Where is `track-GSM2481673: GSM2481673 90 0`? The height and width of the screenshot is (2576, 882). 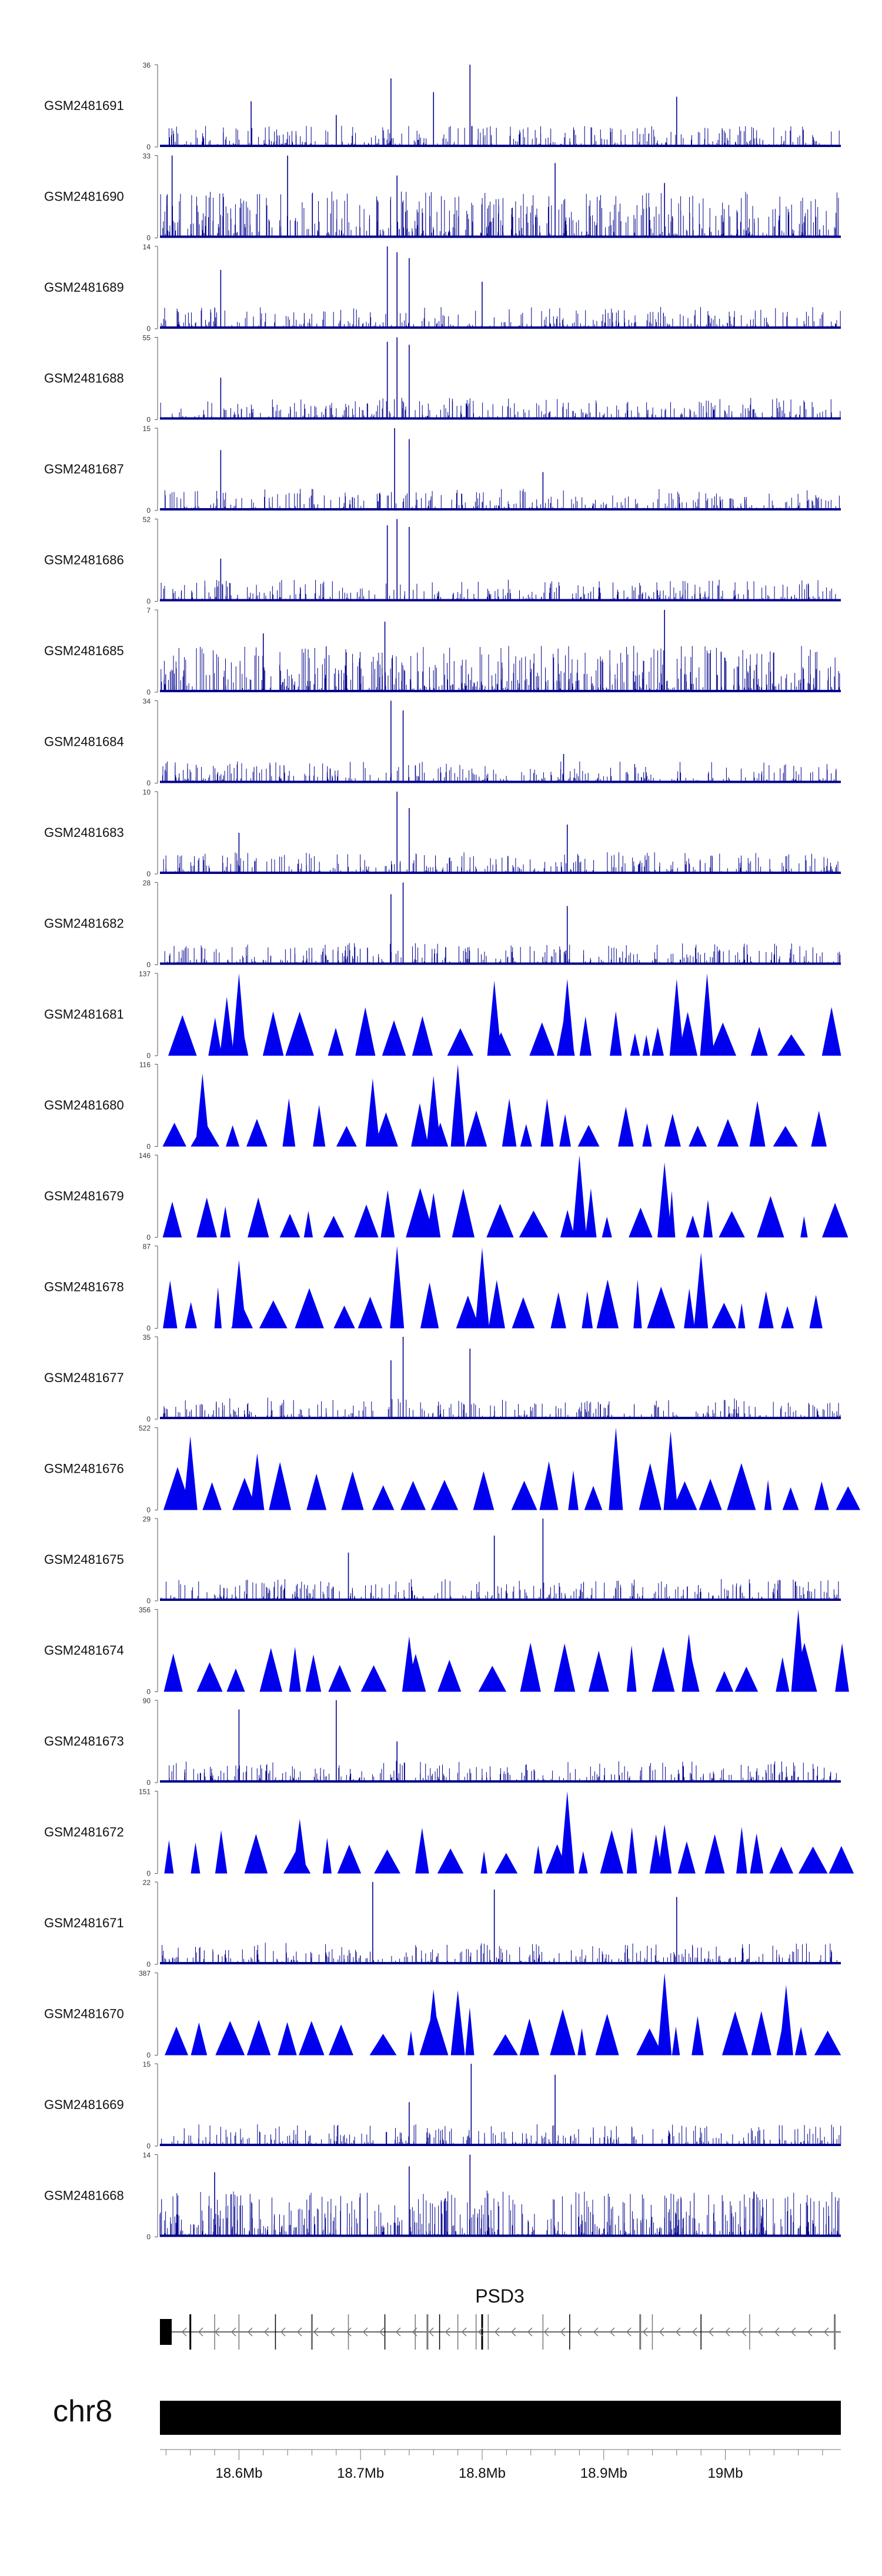
track-GSM2481673: GSM2481673 90 0 is located at coordinates (442, 1742).